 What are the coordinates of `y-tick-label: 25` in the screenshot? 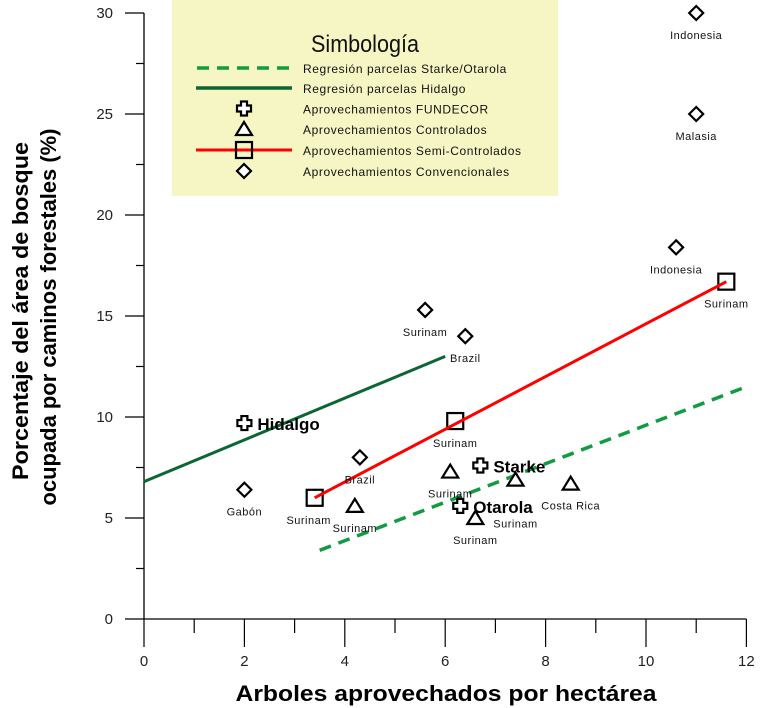 It's located at (104, 114).